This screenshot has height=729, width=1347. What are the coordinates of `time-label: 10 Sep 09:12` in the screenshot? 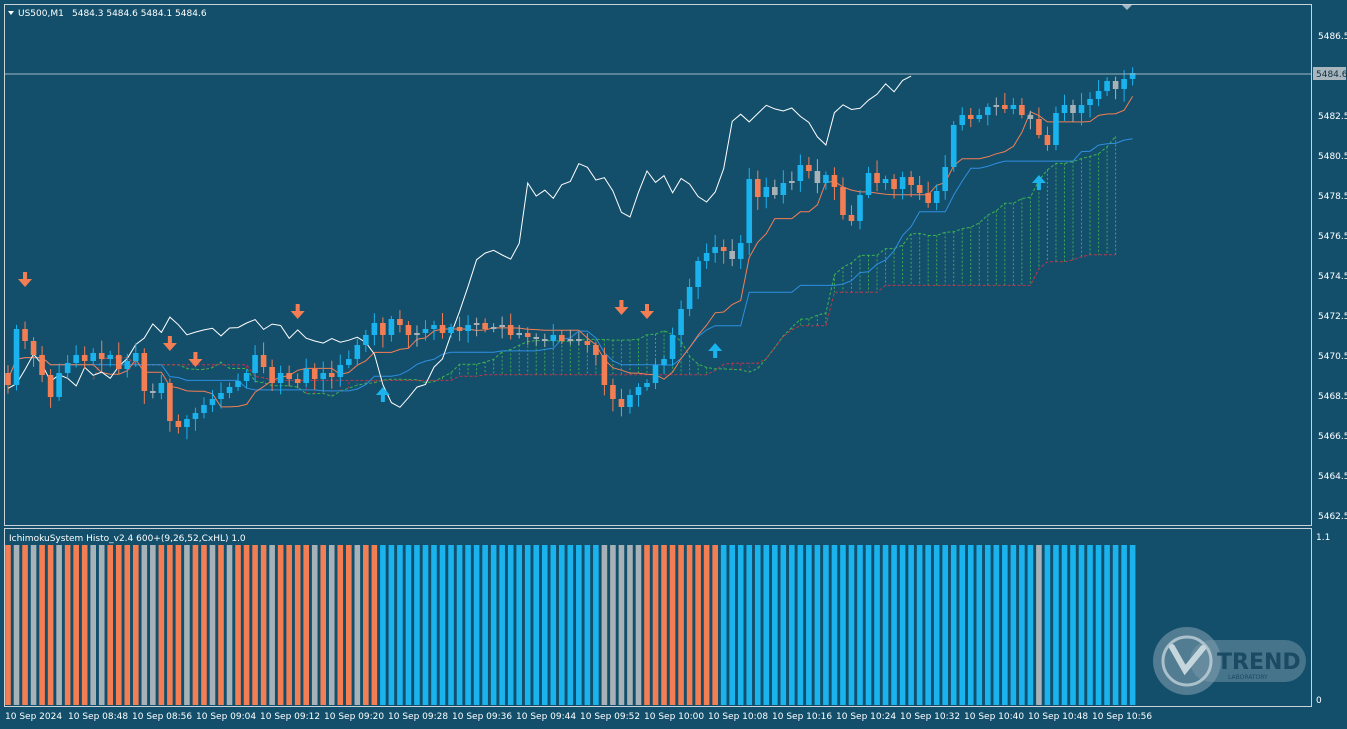 It's located at (290, 717).